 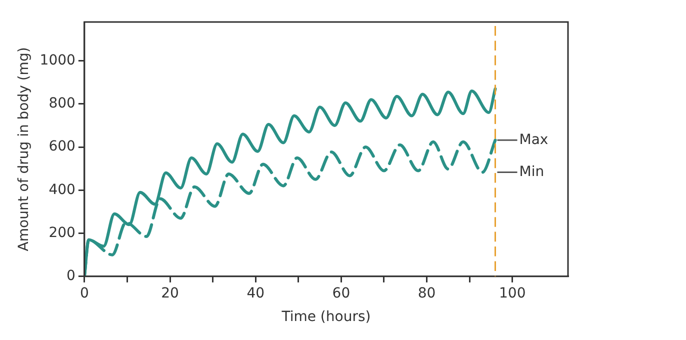 I want to click on annotation: Max, so click(x=533, y=140).